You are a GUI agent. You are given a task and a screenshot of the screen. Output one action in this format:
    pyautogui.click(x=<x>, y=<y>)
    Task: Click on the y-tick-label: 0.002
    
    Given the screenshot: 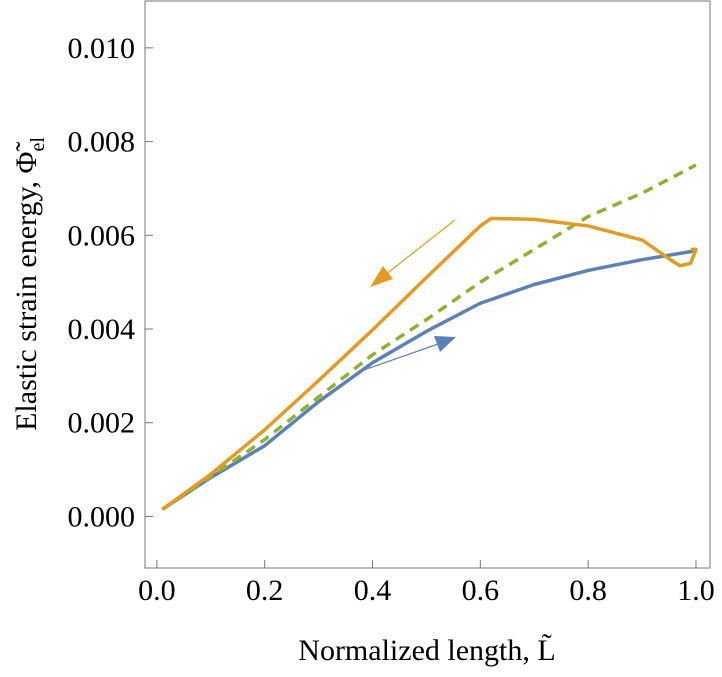 What is the action you would take?
    pyautogui.click(x=102, y=423)
    